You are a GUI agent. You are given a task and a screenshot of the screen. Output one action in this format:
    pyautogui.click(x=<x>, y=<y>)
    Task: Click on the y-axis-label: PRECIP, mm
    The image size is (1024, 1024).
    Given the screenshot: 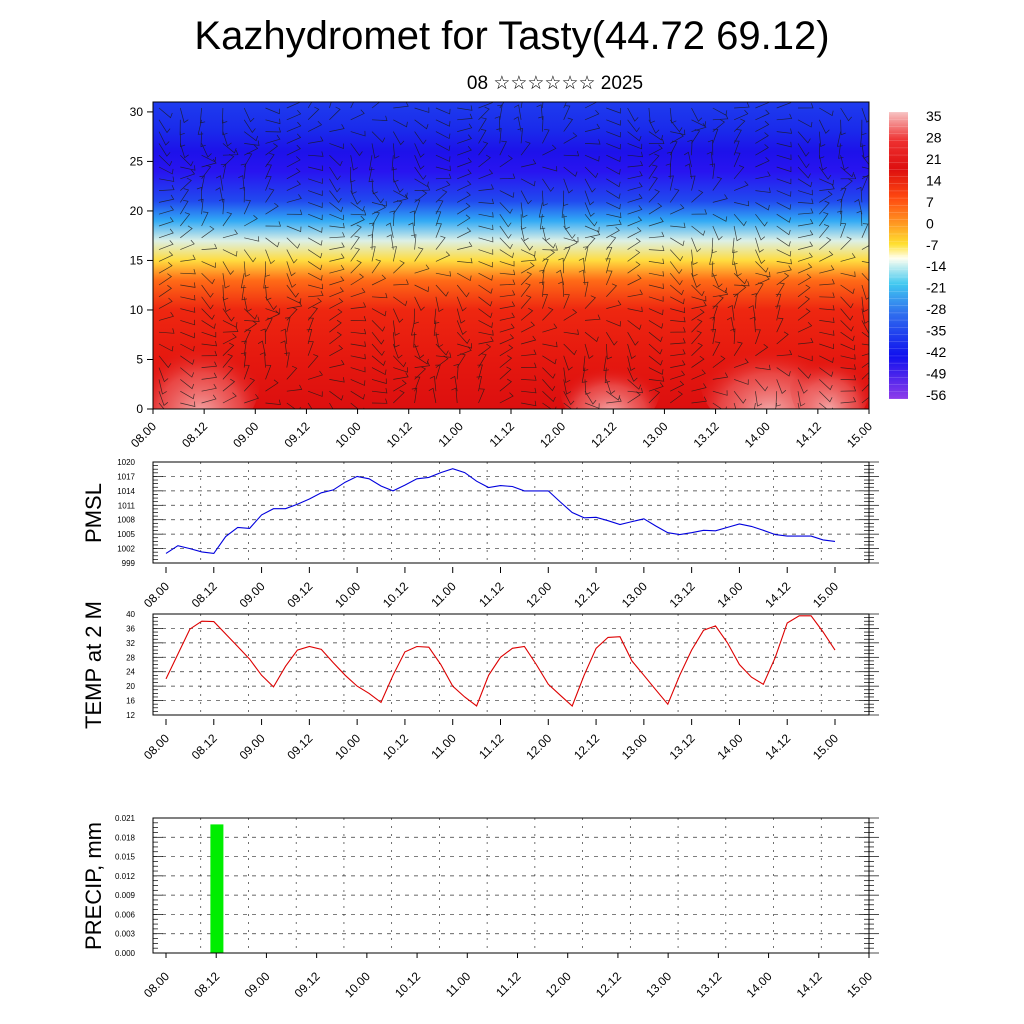 What is the action you would take?
    pyautogui.click(x=93, y=886)
    